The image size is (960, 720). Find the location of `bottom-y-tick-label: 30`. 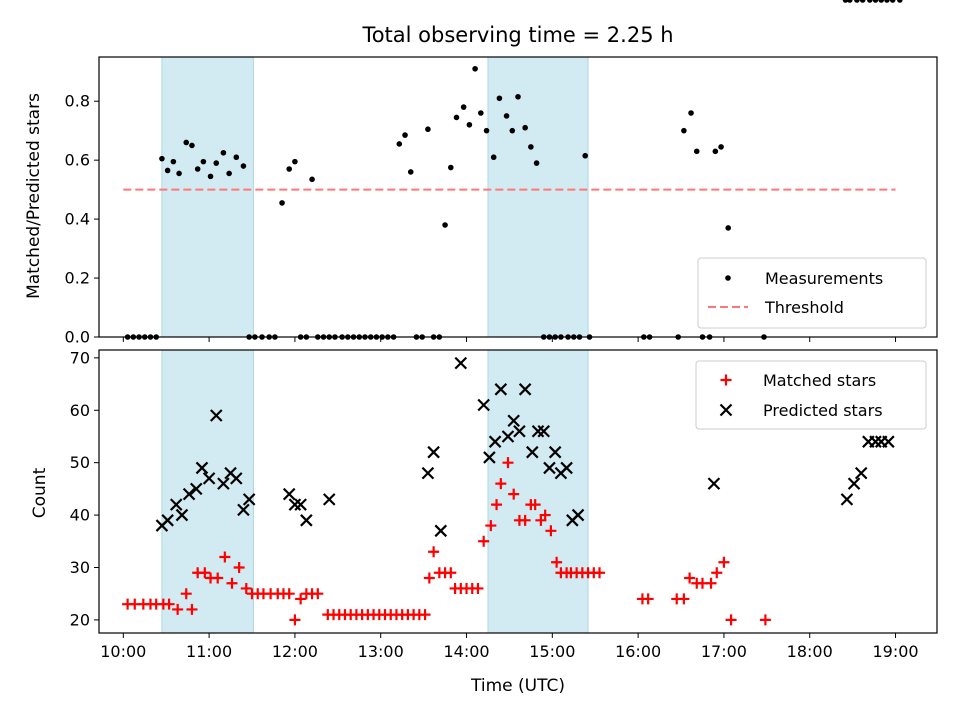

bottom-y-tick-label: 30 is located at coordinates (80, 567).